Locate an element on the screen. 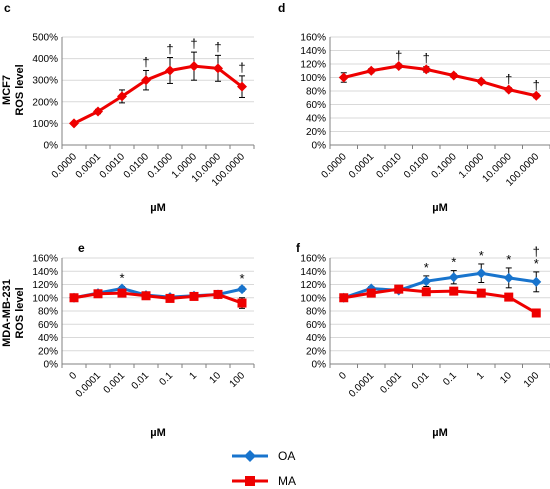  y-tick-label: 140% is located at coordinates (313, 272).